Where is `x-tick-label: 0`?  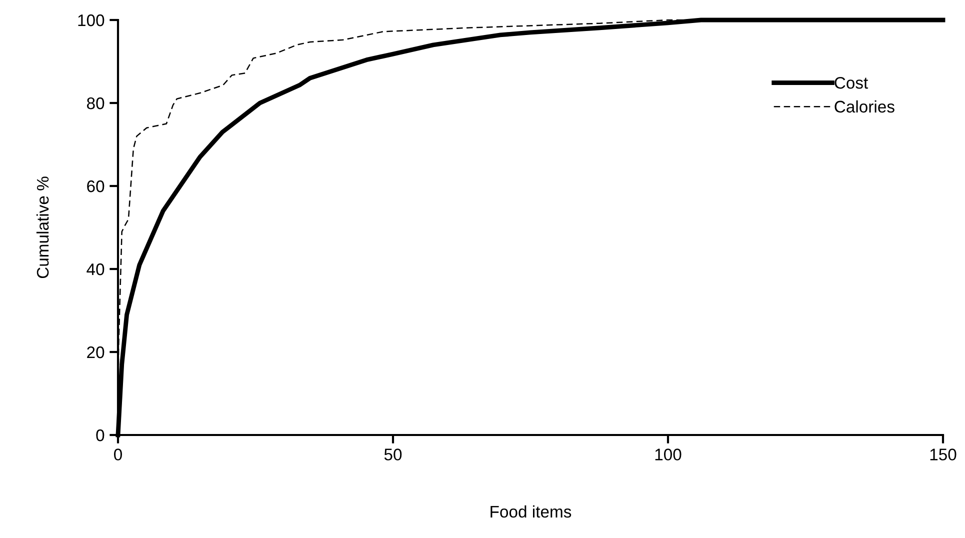
x-tick-label: 0 is located at coordinates (118, 454).